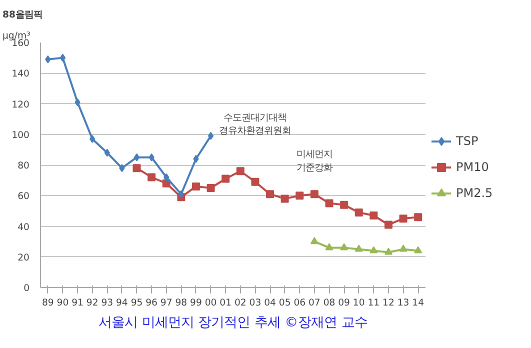  What do you see at coordinates (418, 303) in the screenshot?
I see `x-tick-label: 14` at bounding box center [418, 303].